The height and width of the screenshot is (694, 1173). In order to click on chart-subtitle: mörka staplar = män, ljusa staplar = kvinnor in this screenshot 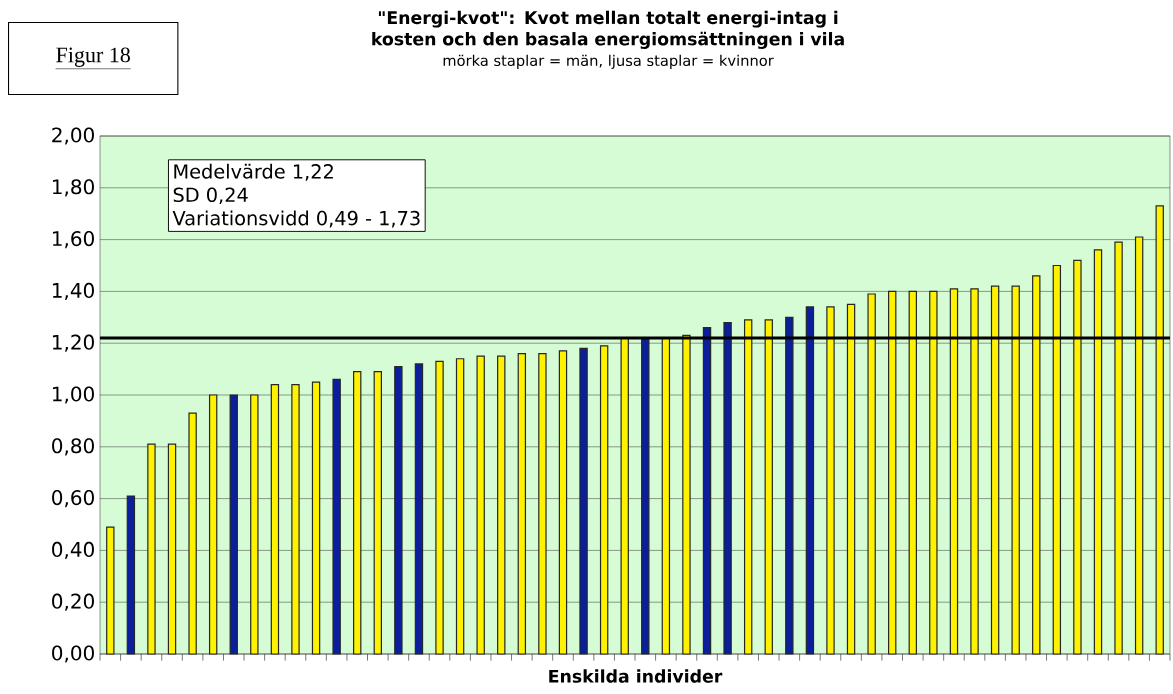, I will do `click(608, 61)`.